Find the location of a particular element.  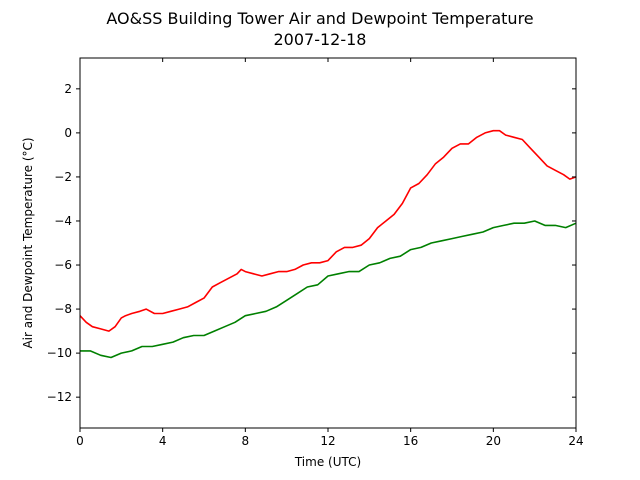

y-tick-label: −10 is located at coordinates (59, 353).